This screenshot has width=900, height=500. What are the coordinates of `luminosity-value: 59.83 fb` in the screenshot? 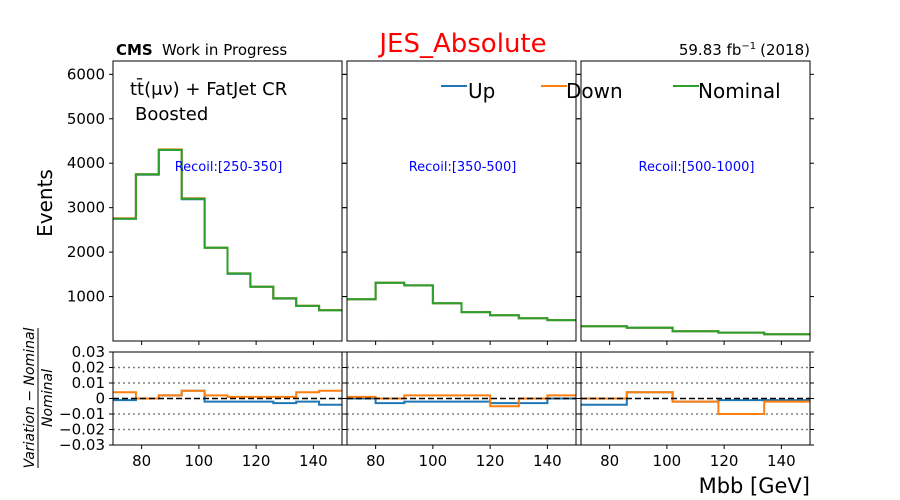 It's located at (710, 50).